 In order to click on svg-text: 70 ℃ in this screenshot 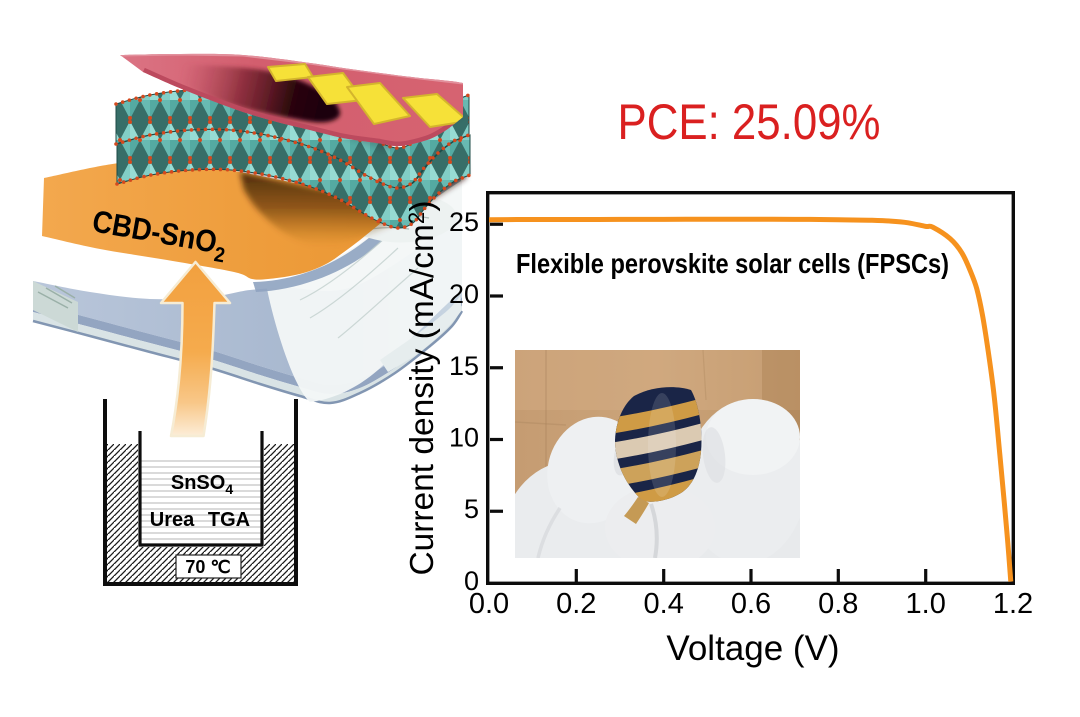, I will do `click(207, 567)`.